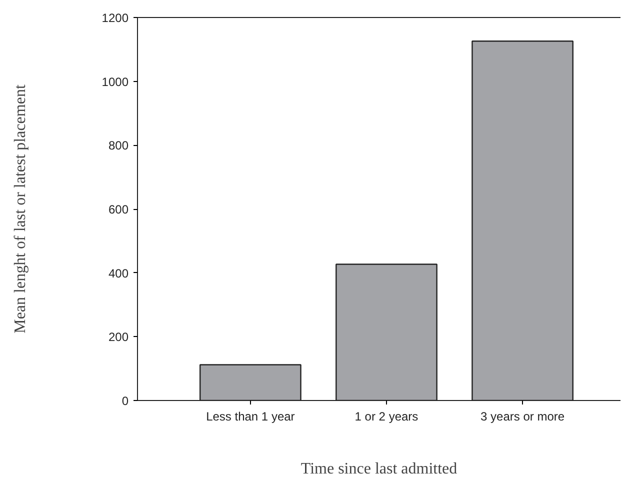 Image resolution: width=629 pixels, height=480 pixels. Describe the element at coordinates (386, 417) in the screenshot. I see `x-tick-label: 1 or 2 years` at that location.